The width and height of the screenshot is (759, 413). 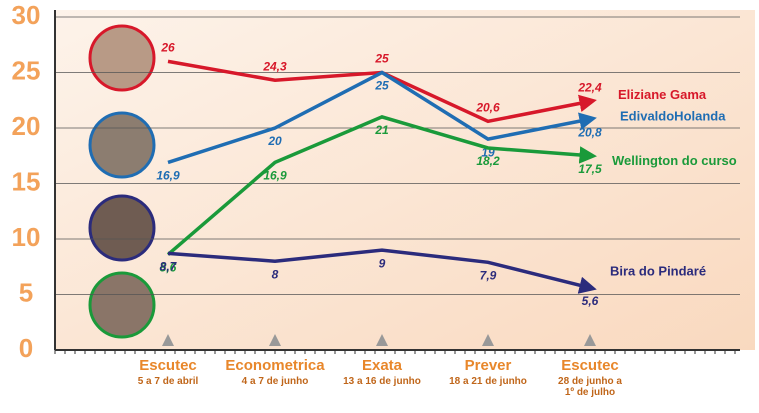 What do you see at coordinates (381, 130) in the screenshot?
I see `value-label: 21` at bounding box center [381, 130].